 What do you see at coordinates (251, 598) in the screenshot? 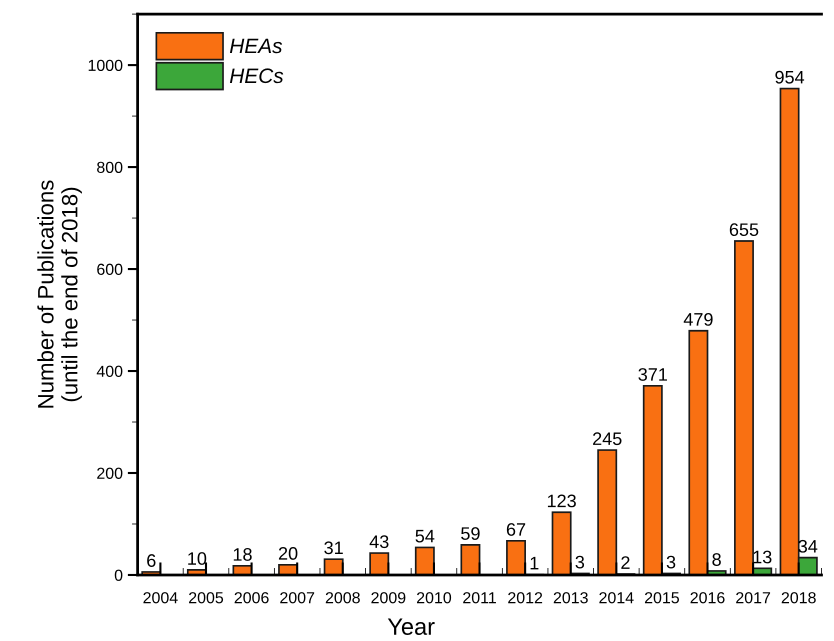
I see `x-tick-label: 2006` at bounding box center [251, 598].